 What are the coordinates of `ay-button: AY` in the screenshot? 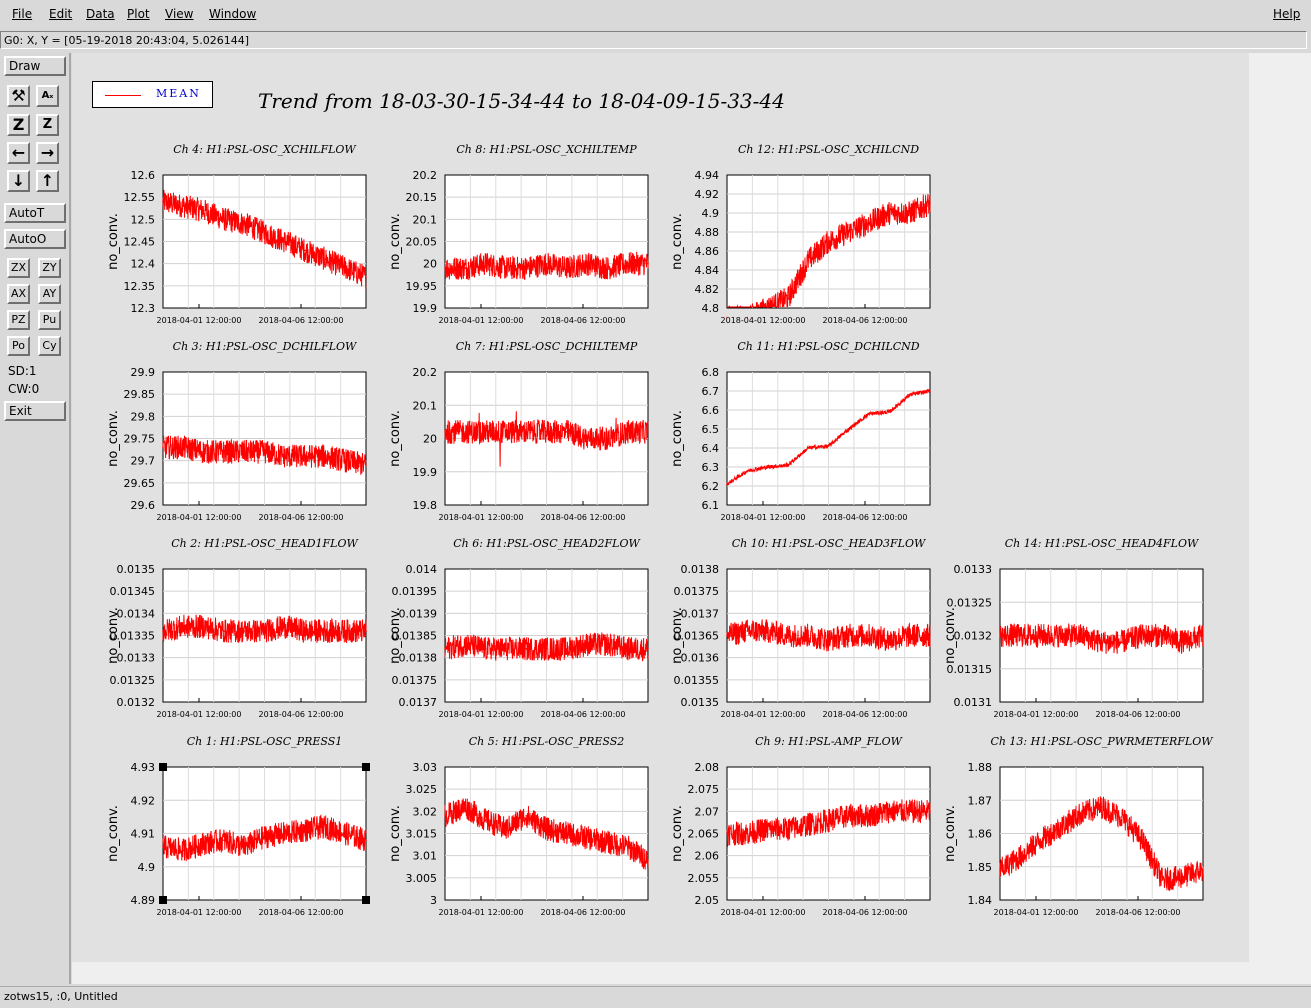 It's located at (49, 294).